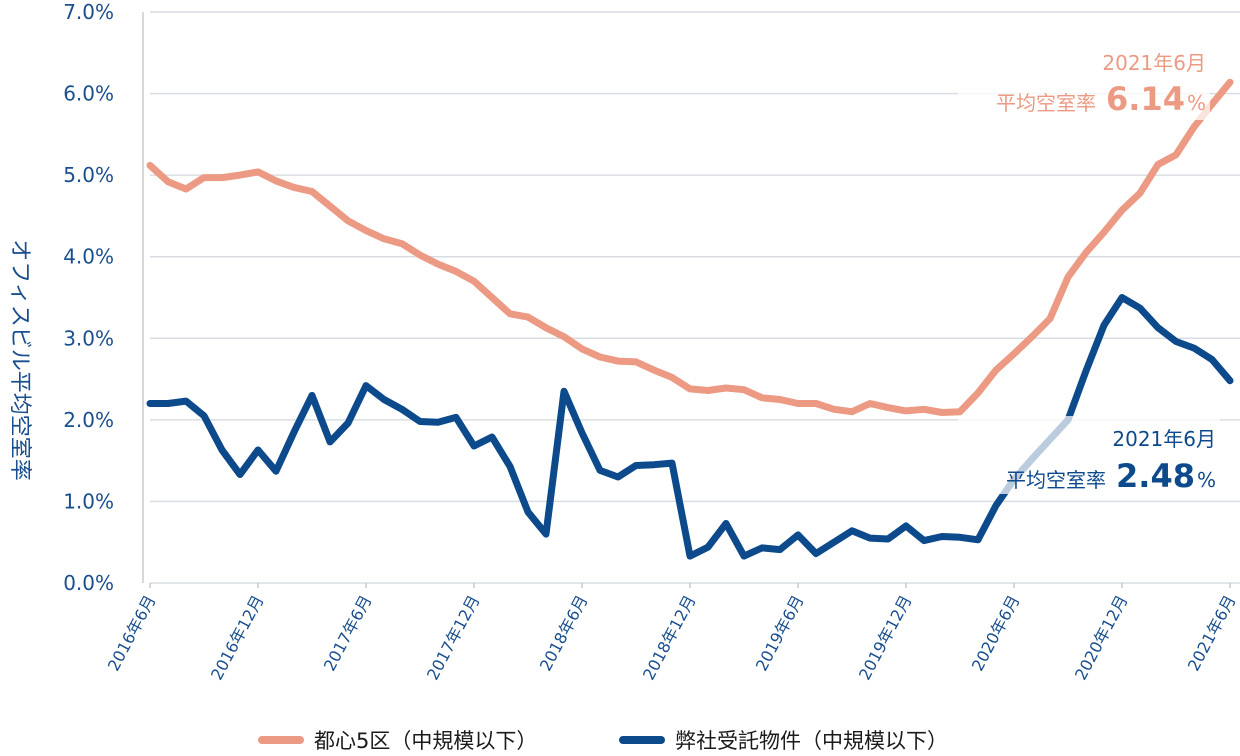 The width and height of the screenshot is (1240, 756). I want to click on y-tick-label: 6.0%, so click(88, 94).